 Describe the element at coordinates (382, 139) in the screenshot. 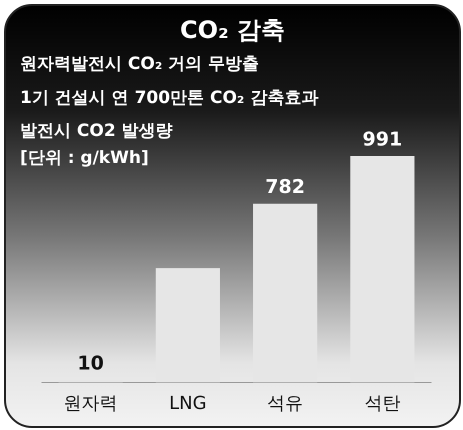

I see `data-label: 991` at that location.